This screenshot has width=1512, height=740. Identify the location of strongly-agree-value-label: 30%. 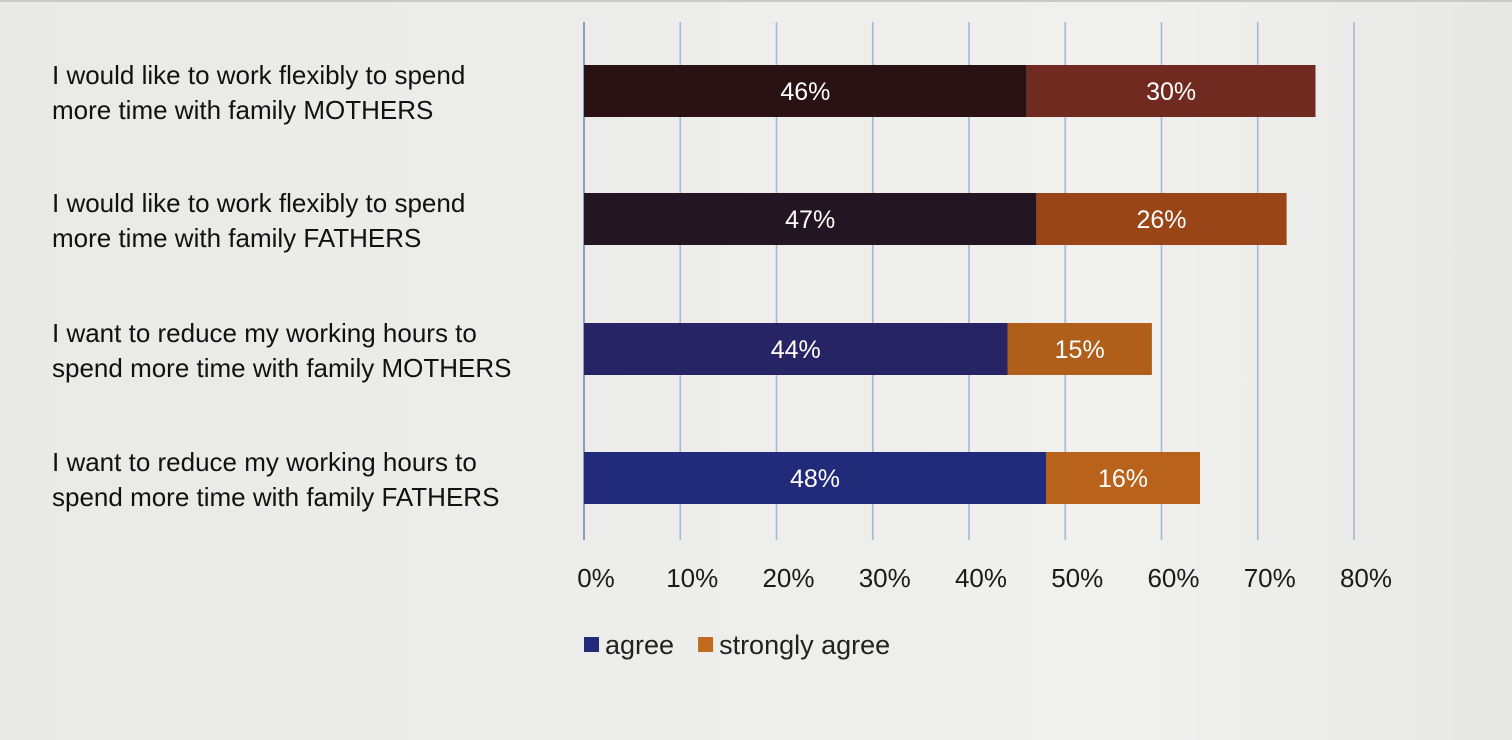
(1171, 92).